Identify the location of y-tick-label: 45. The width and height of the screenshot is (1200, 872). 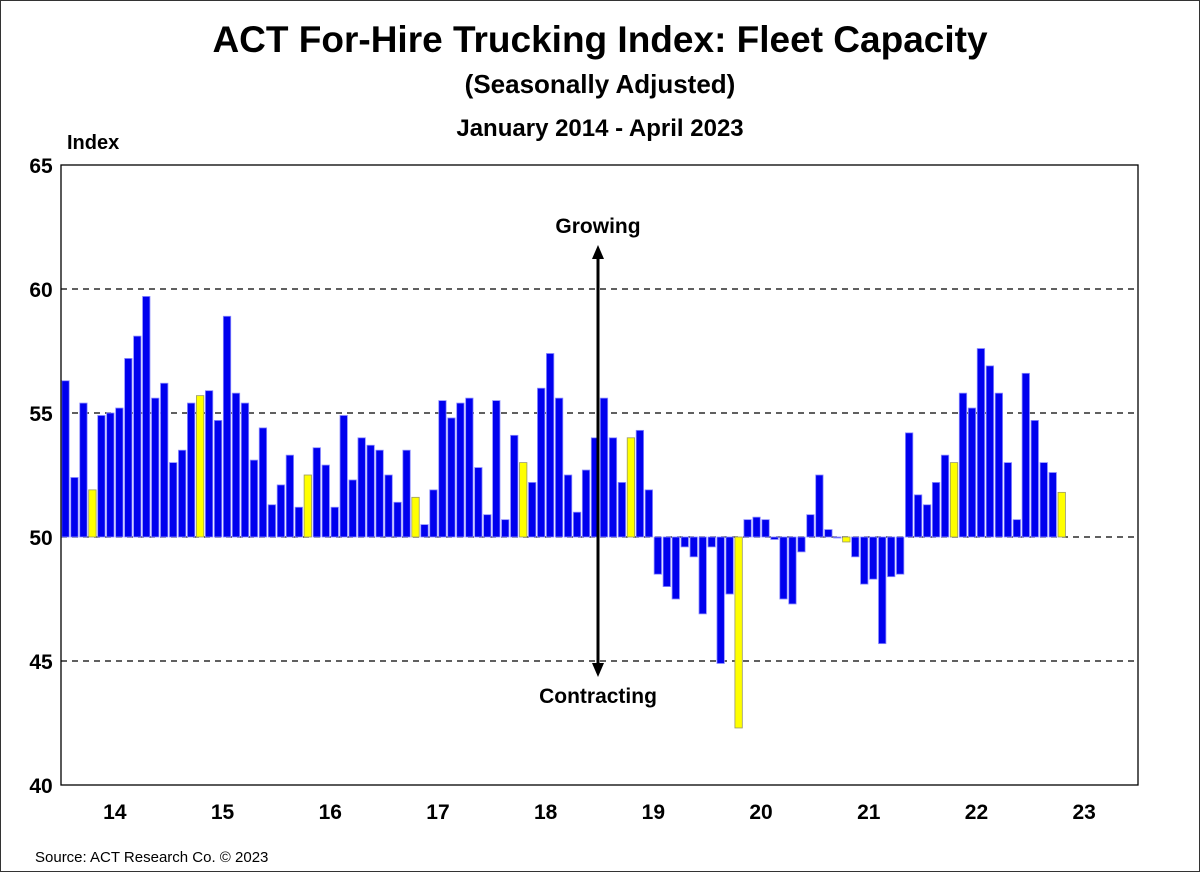
(41, 662).